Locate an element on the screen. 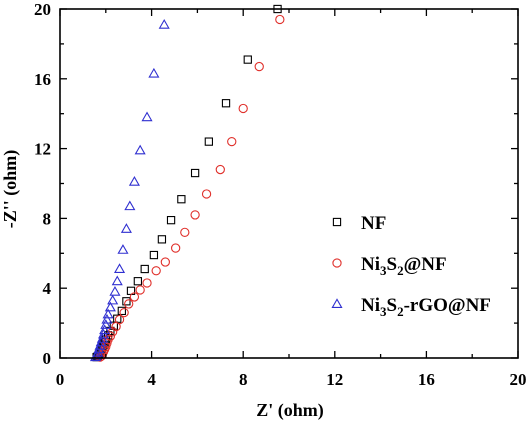  x-tick-label: 4 is located at coordinates (151, 379).